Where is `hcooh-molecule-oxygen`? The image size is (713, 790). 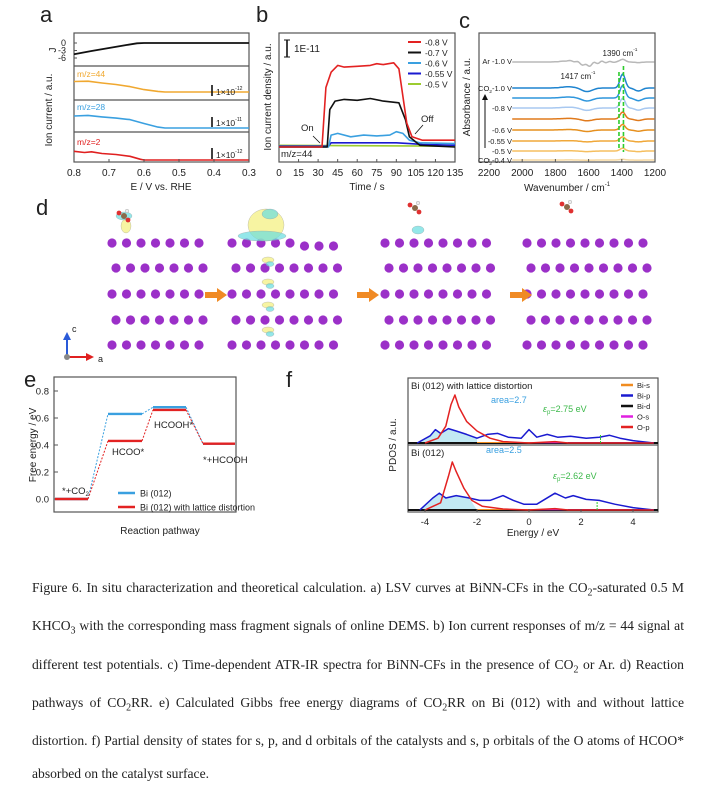
hcooh-molecule-oxygen is located at coordinates (410, 205).